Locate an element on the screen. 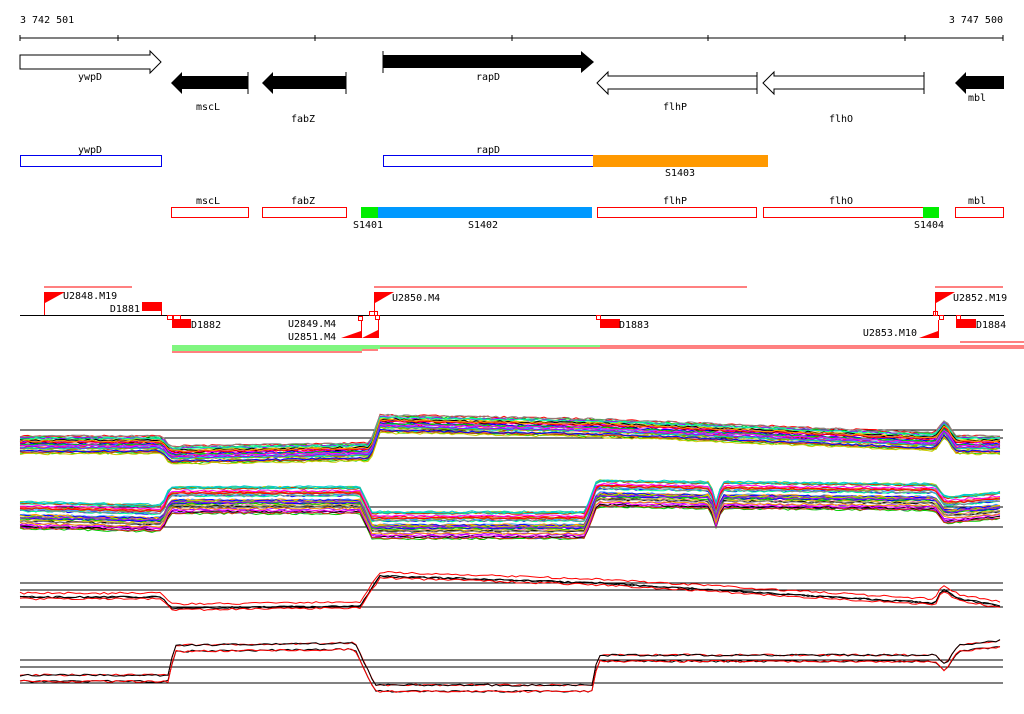  box-rapD is located at coordinates (488, 161).